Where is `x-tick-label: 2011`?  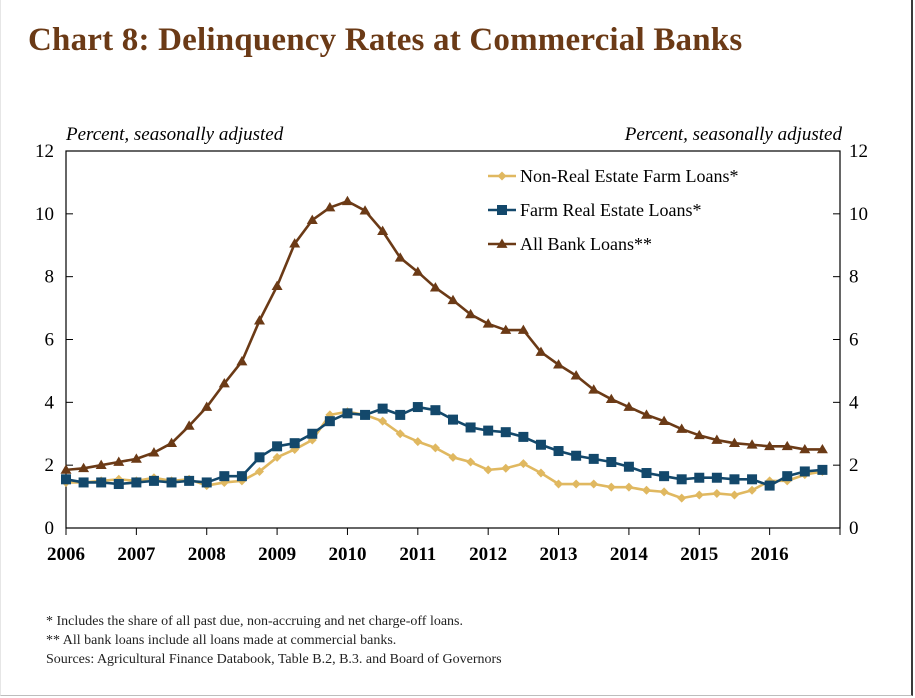 x-tick-label: 2011 is located at coordinates (417, 554).